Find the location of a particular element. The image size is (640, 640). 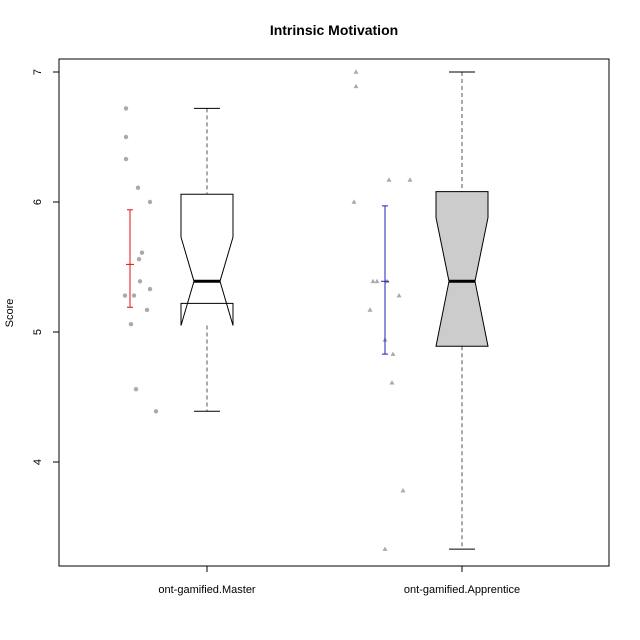

y-tick-label: 7 is located at coordinates (38, 72).